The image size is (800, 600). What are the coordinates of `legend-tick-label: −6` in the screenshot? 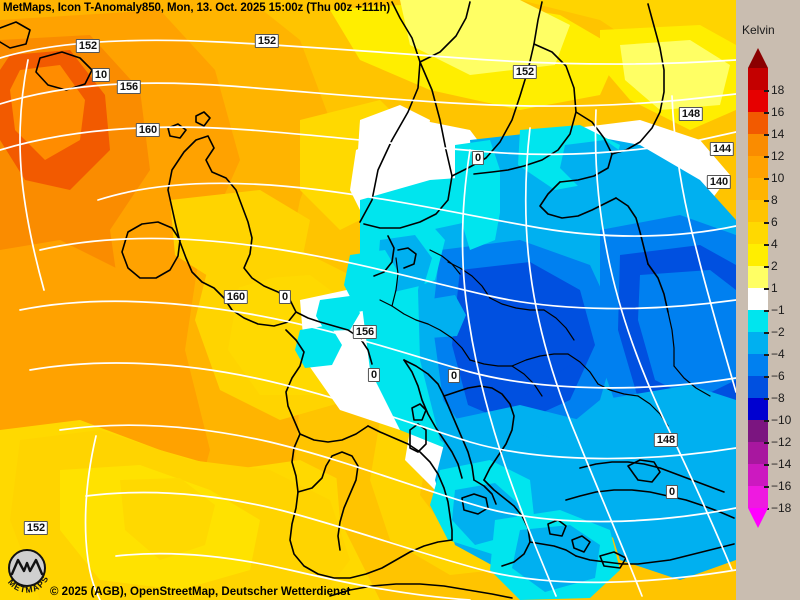 It's located at (778, 376).